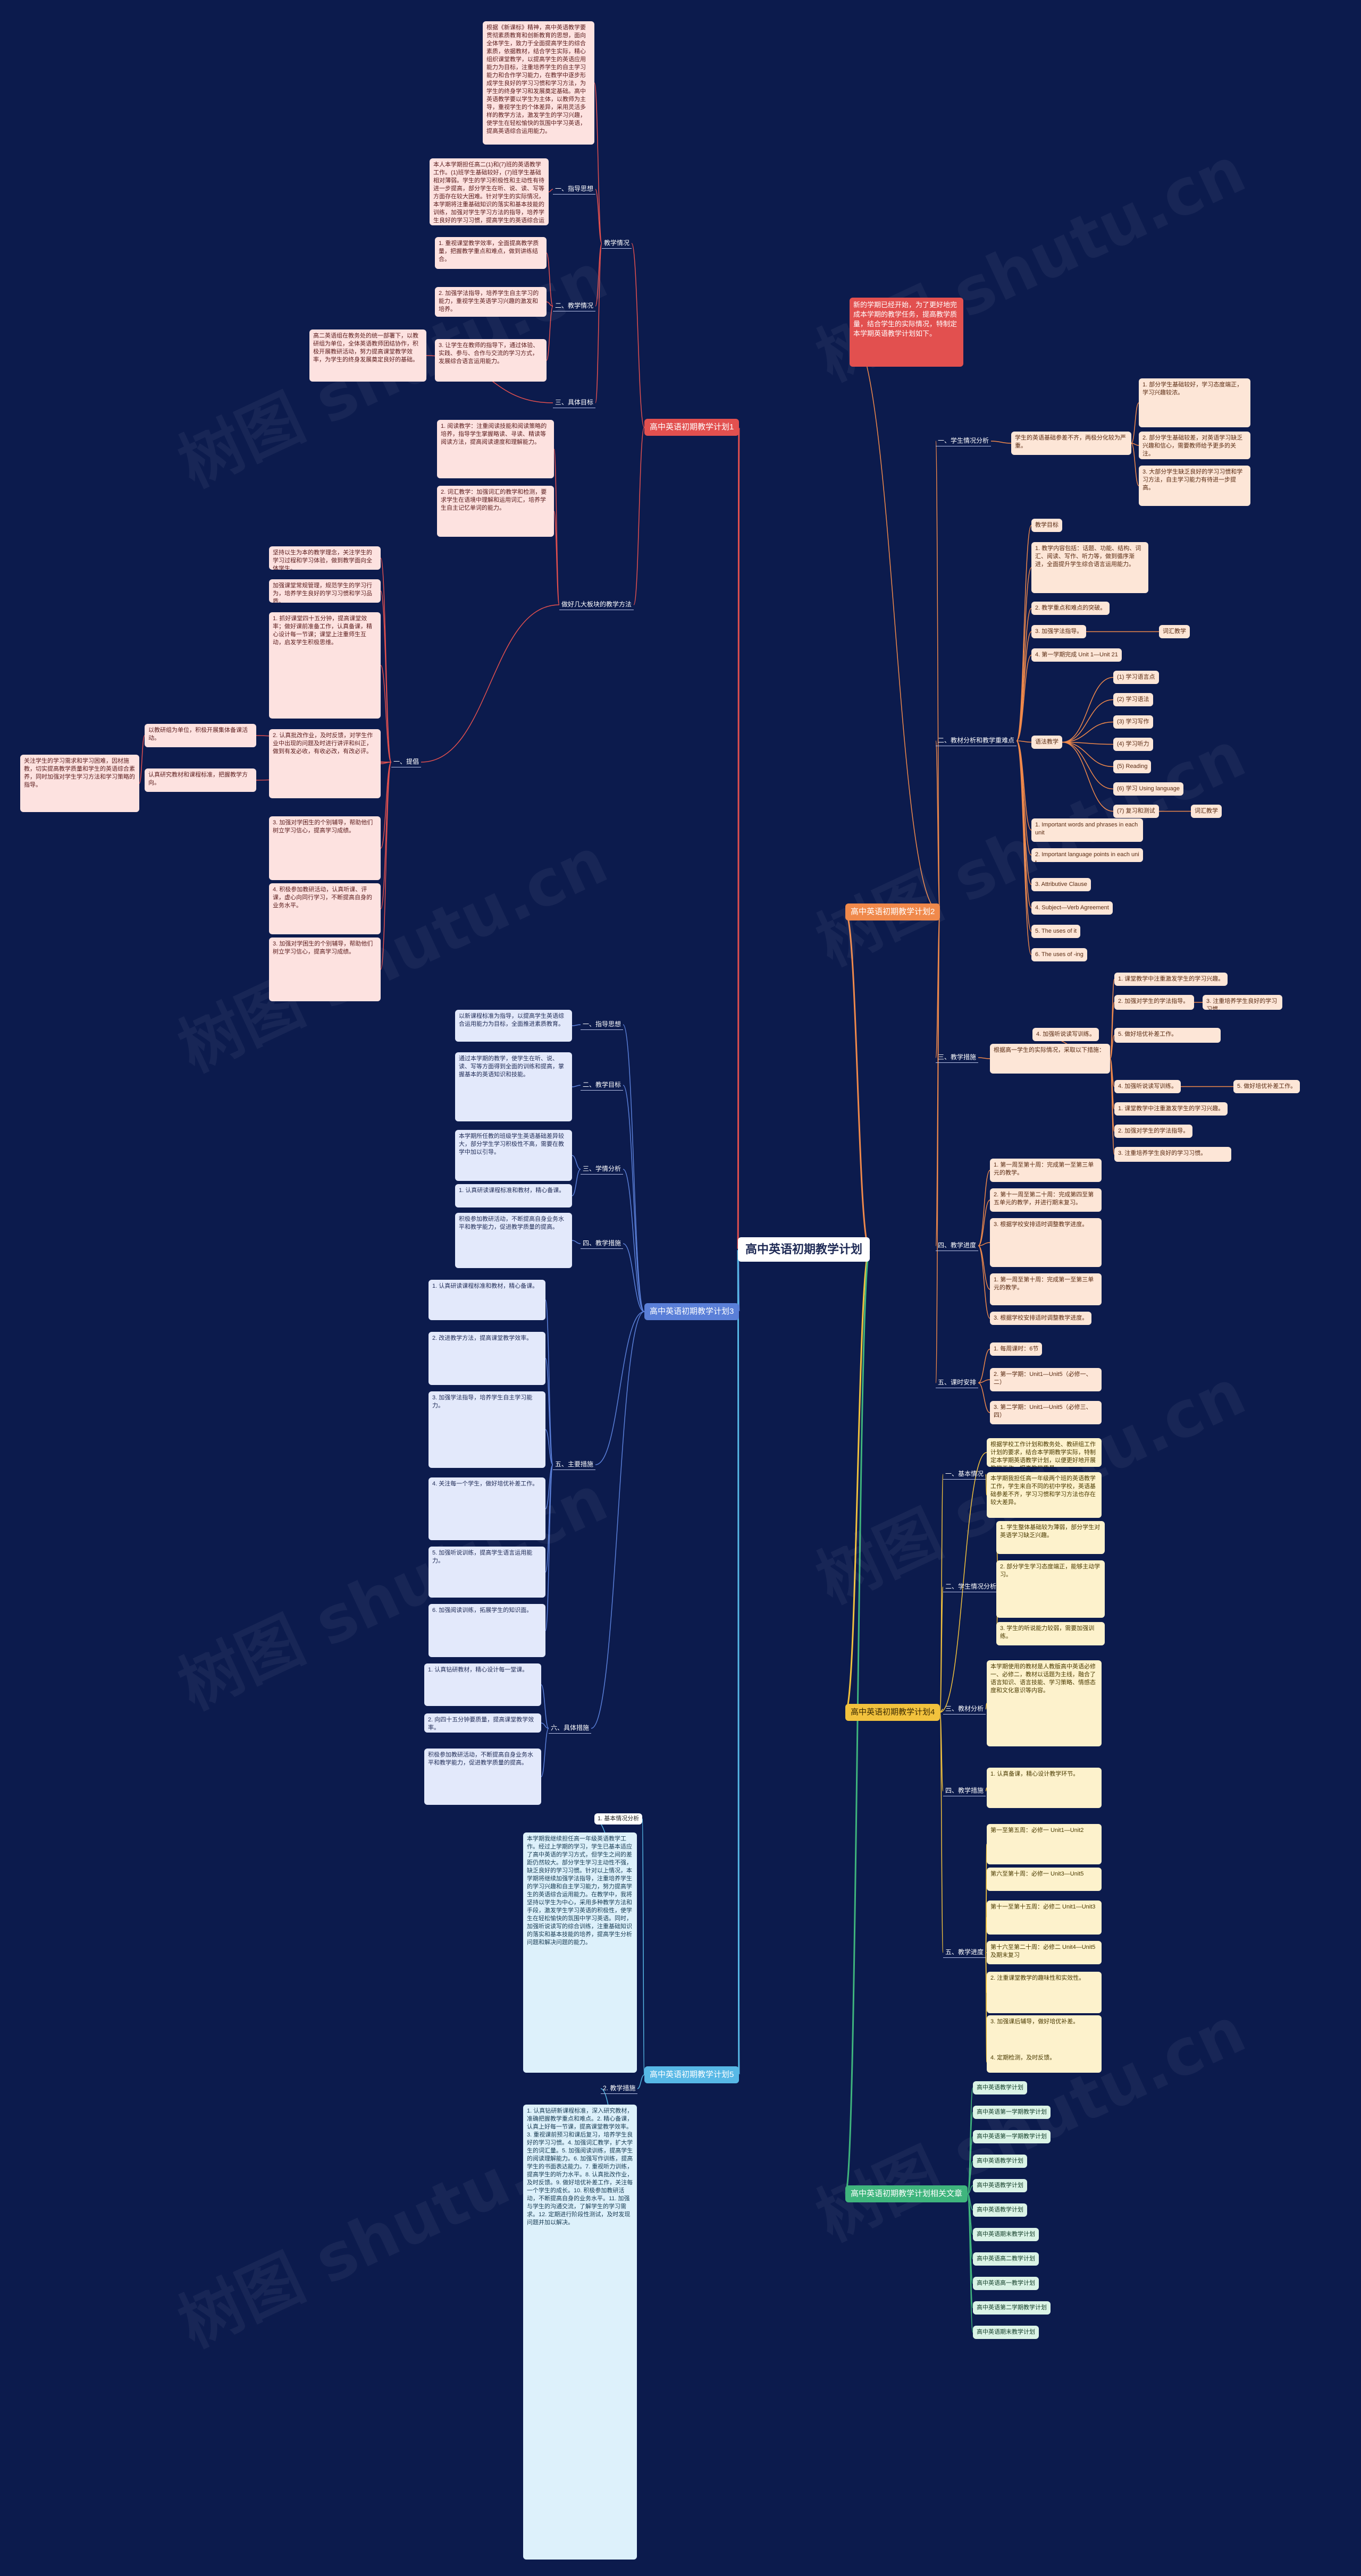  Describe the element at coordinates (1132, 767) in the screenshot. I see `b2-pill-5: (5) Reading` at that location.